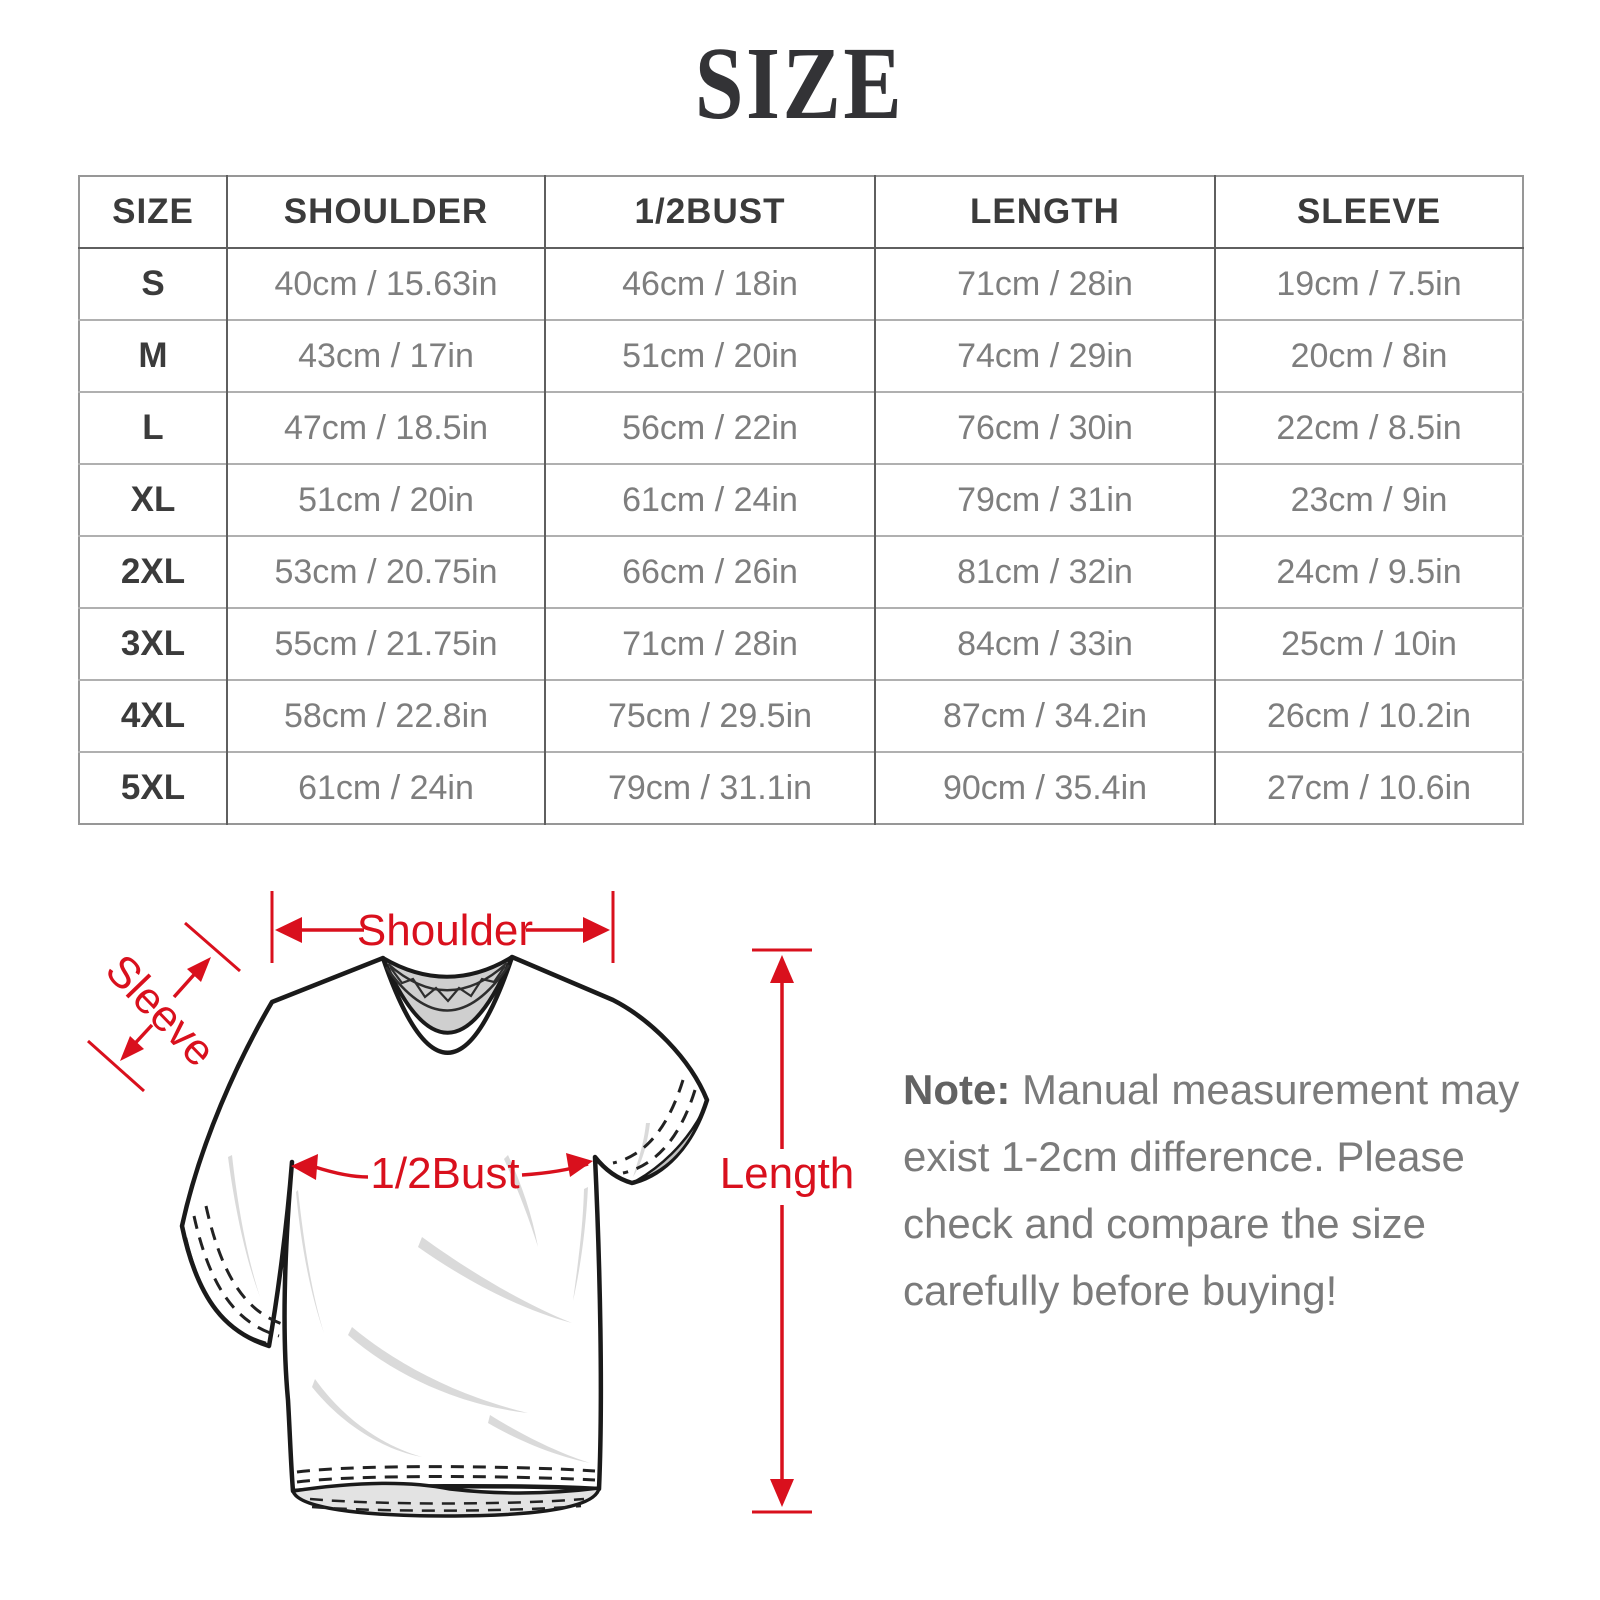 The width and height of the screenshot is (1600, 1600). What do you see at coordinates (447, 1504) in the screenshot?
I see `hem-roll-stitching` at bounding box center [447, 1504].